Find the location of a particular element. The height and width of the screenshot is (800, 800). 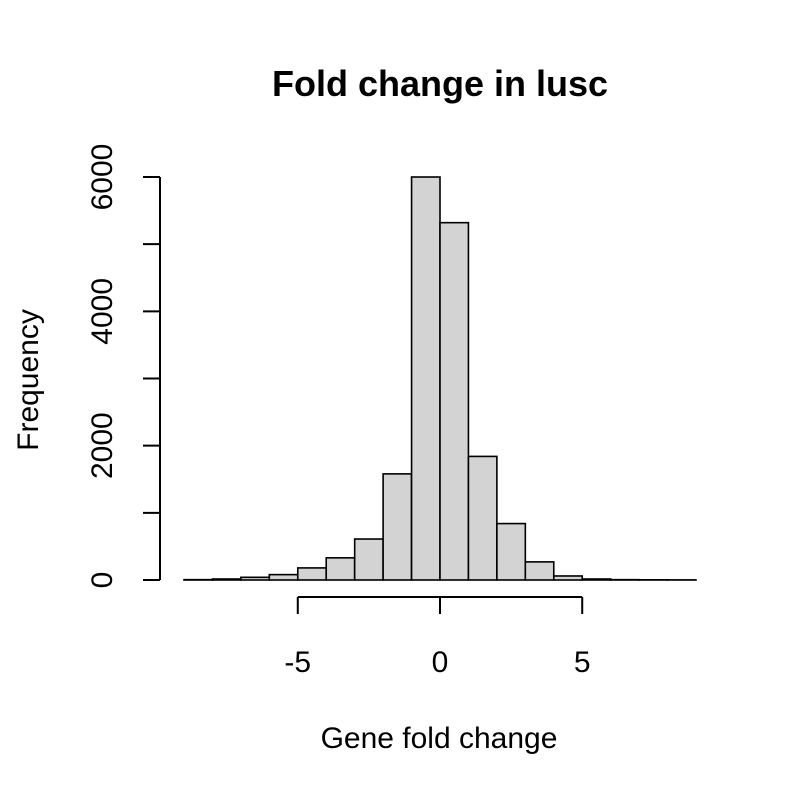

x-axis-title: Gene fold change is located at coordinates (439, 738).